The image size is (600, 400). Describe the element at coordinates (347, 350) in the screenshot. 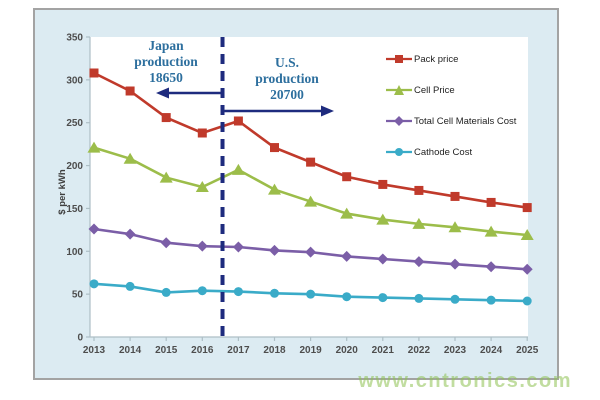

I see `x-tick-label: 2020` at that location.